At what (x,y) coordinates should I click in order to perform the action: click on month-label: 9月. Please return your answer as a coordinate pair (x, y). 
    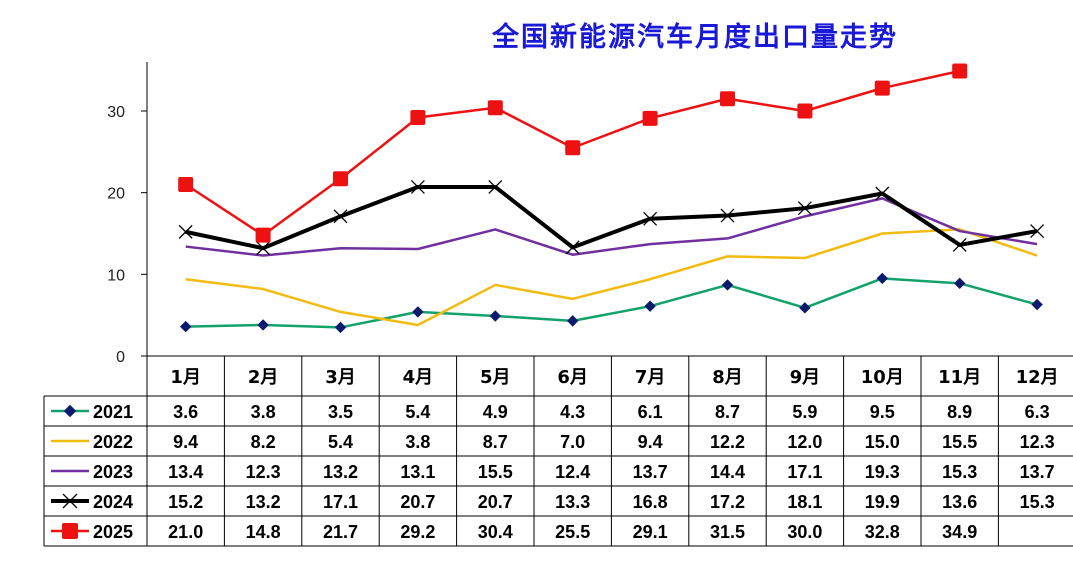
    Looking at the image, I should click on (805, 377).